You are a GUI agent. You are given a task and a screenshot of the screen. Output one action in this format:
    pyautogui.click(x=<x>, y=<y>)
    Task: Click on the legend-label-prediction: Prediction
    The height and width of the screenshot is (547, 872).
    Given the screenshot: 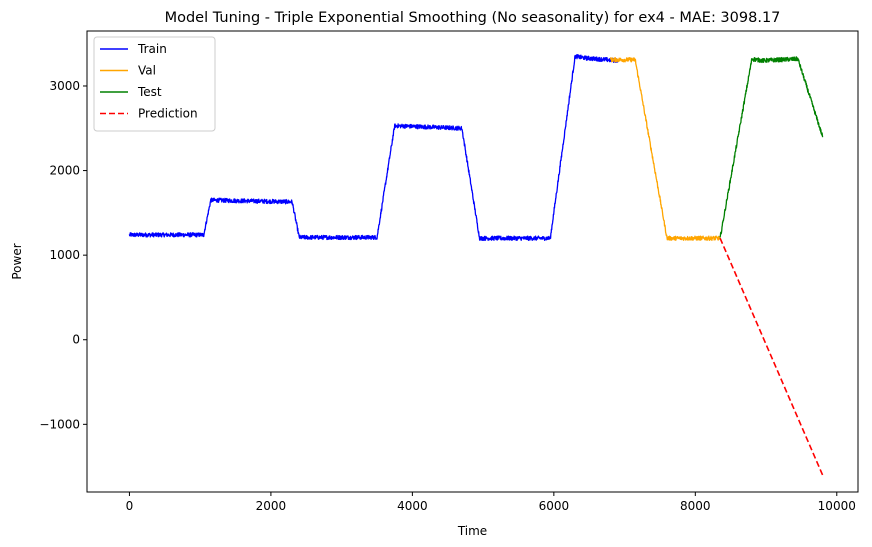 What is the action you would take?
    pyautogui.click(x=168, y=114)
    